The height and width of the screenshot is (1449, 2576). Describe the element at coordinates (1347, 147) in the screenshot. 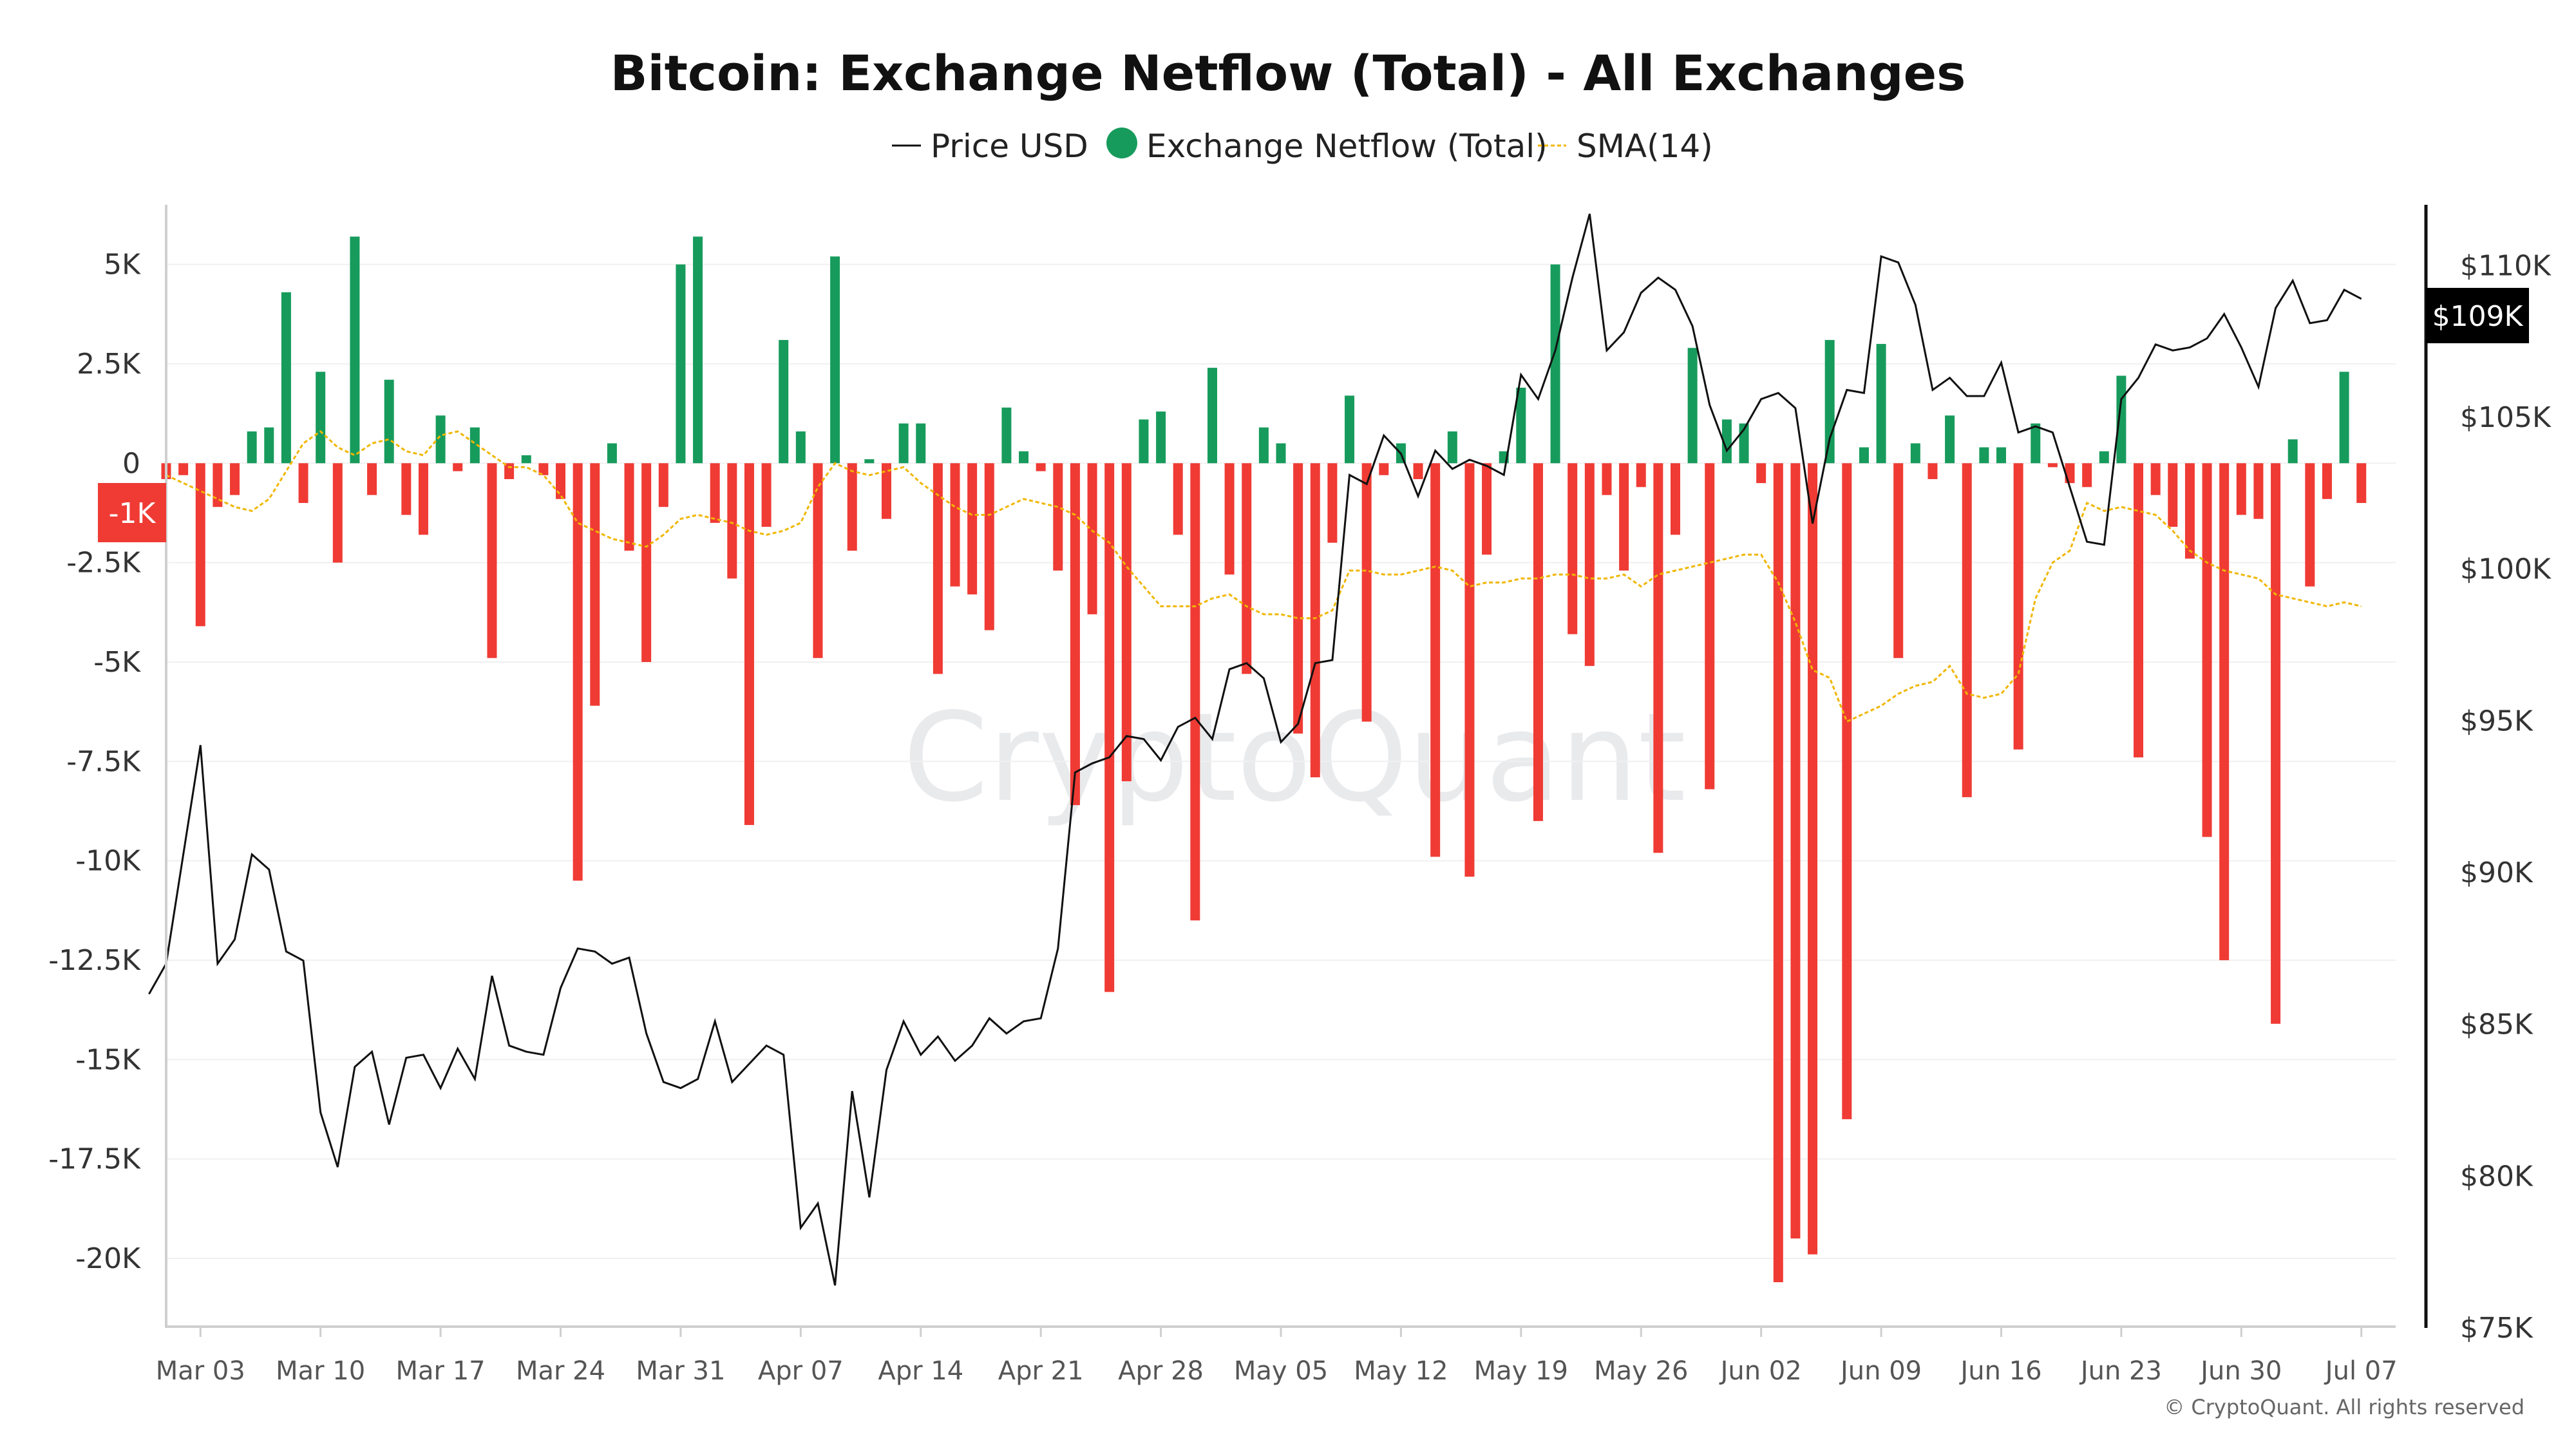

I see `legend-label-netflow: Exchange Netflow (Total)` at that location.